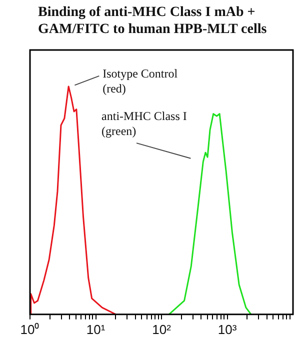  I want to click on annotation: Isotype Control (red), so click(140, 81).